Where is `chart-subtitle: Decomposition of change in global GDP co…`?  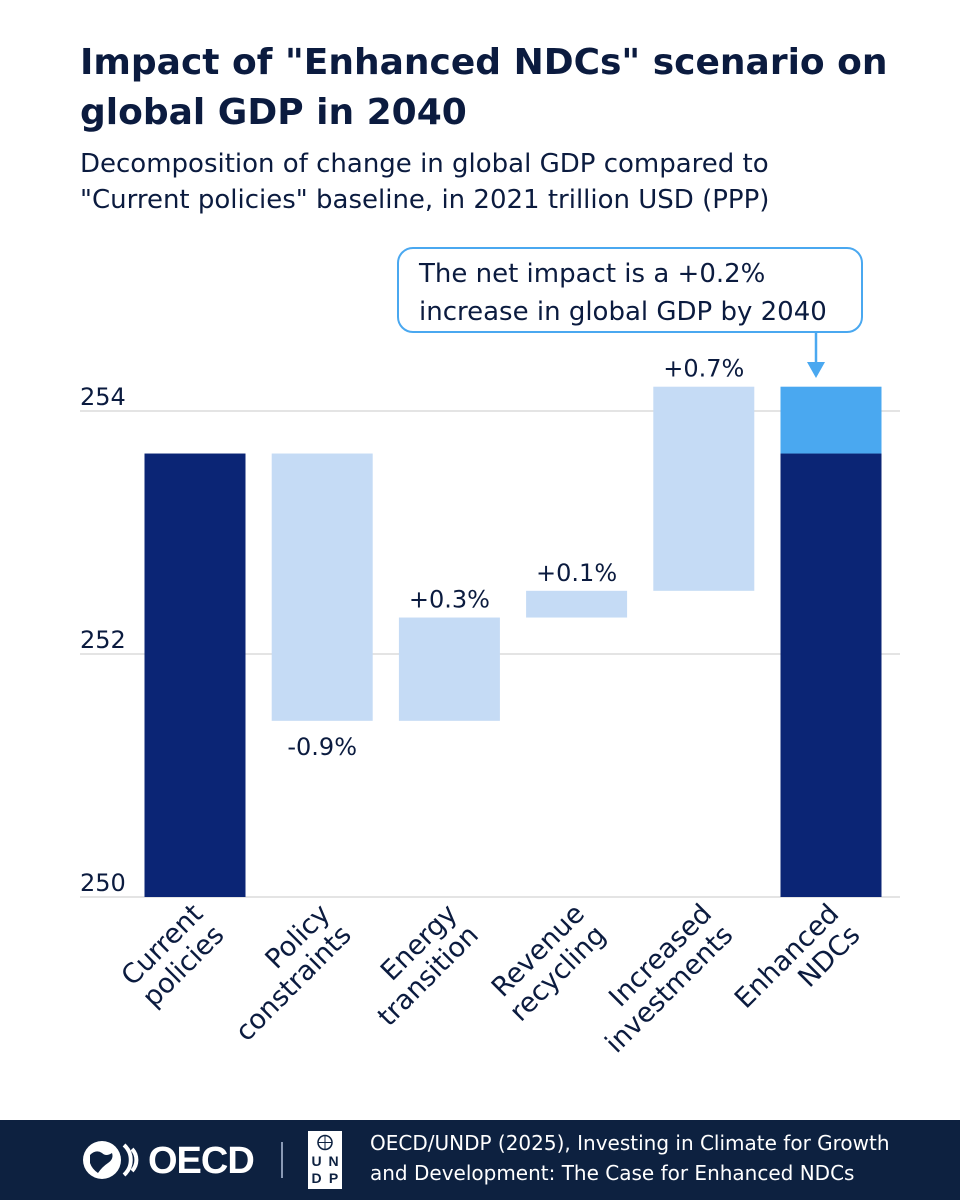 chart-subtitle: Decomposition of change in global GDP co… is located at coordinates (490, 182).